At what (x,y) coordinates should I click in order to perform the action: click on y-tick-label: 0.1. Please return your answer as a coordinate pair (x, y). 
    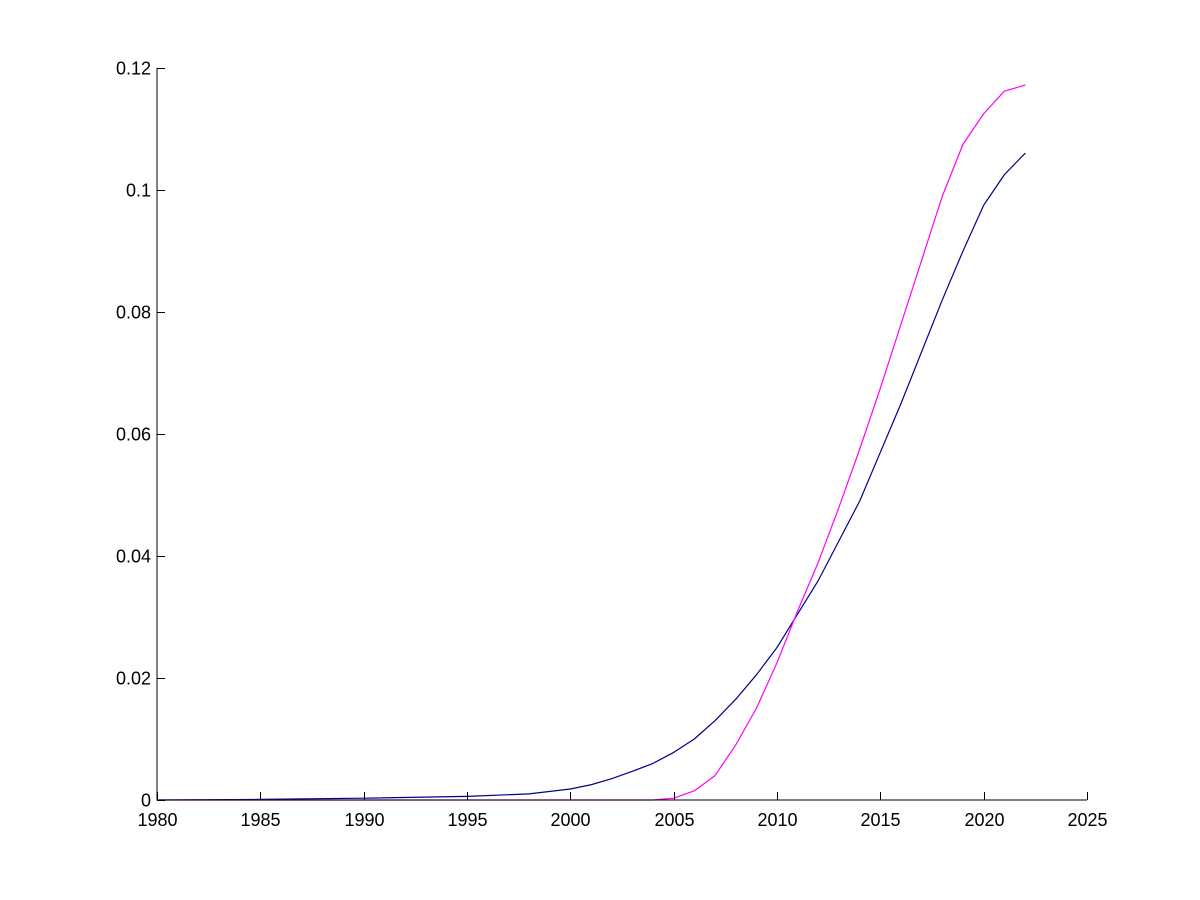
    Looking at the image, I should click on (138, 191).